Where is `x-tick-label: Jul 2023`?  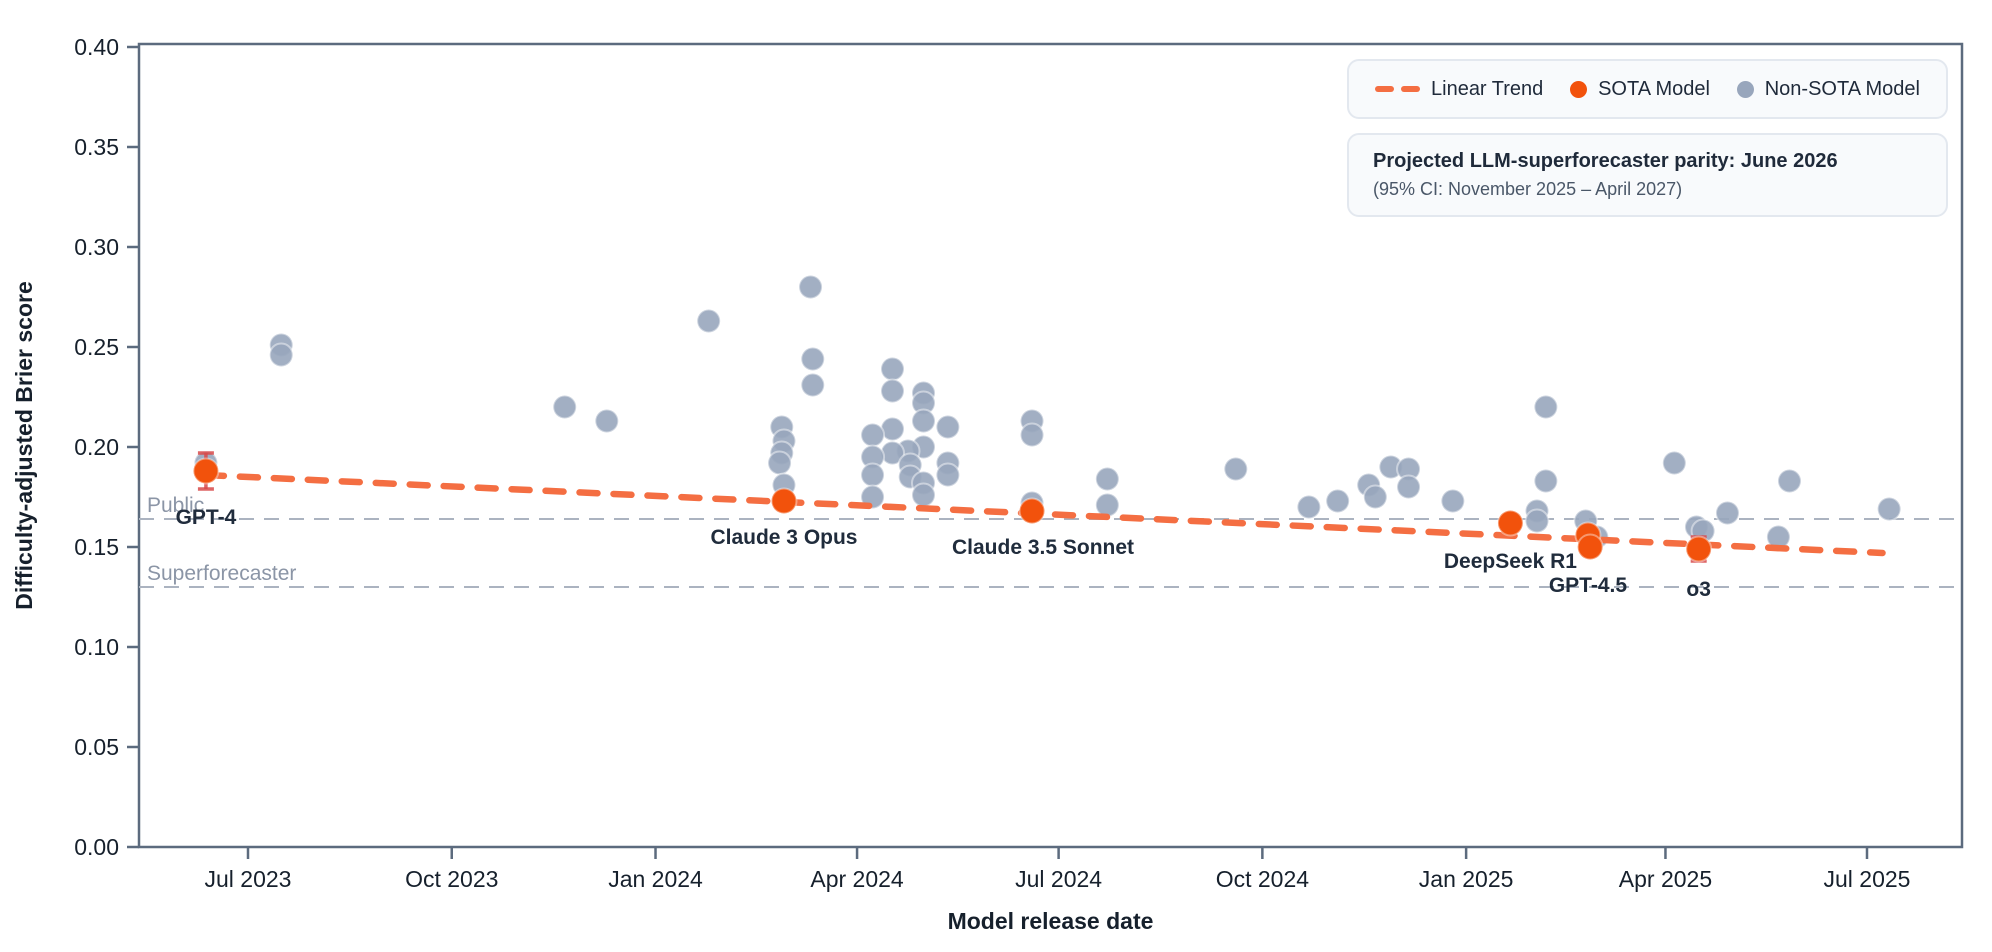
x-tick-label: Jul 2023 is located at coordinates (248, 879).